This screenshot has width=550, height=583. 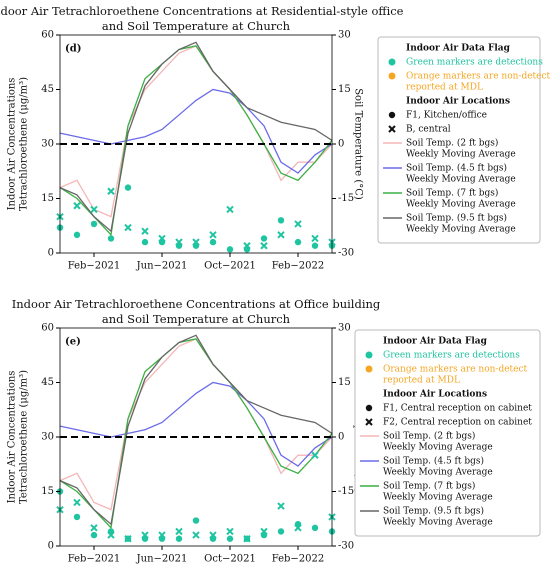 What do you see at coordinates (346, 546) in the screenshot?
I see `y2-tick-label: -30` at bounding box center [346, 546].